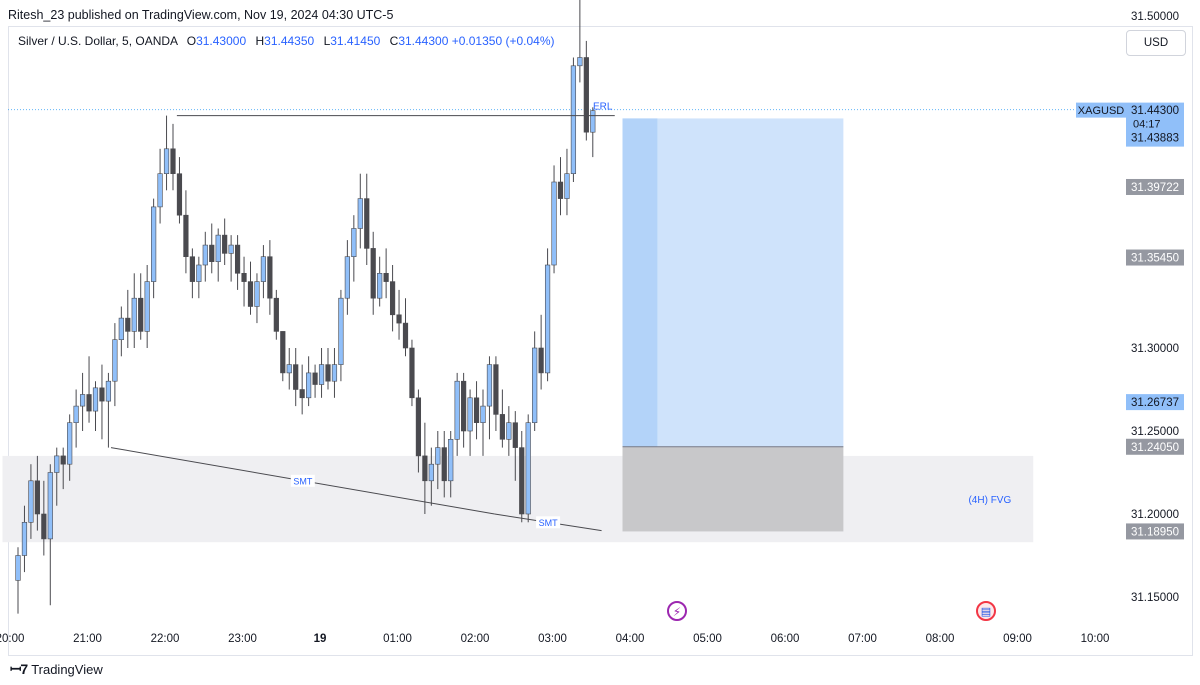 This screenshot has width=1200, height=685. What do you see at coordinates (1155, 515) in the screenshot?
I see `y-tick-label: 31.20000` at bounding box center [1155, 515].